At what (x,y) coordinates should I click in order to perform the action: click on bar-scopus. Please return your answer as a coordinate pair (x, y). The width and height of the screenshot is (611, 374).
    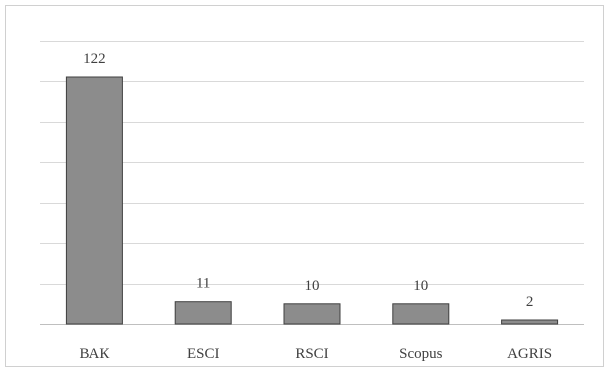
    Looking at the image, I should click on (421, 314).